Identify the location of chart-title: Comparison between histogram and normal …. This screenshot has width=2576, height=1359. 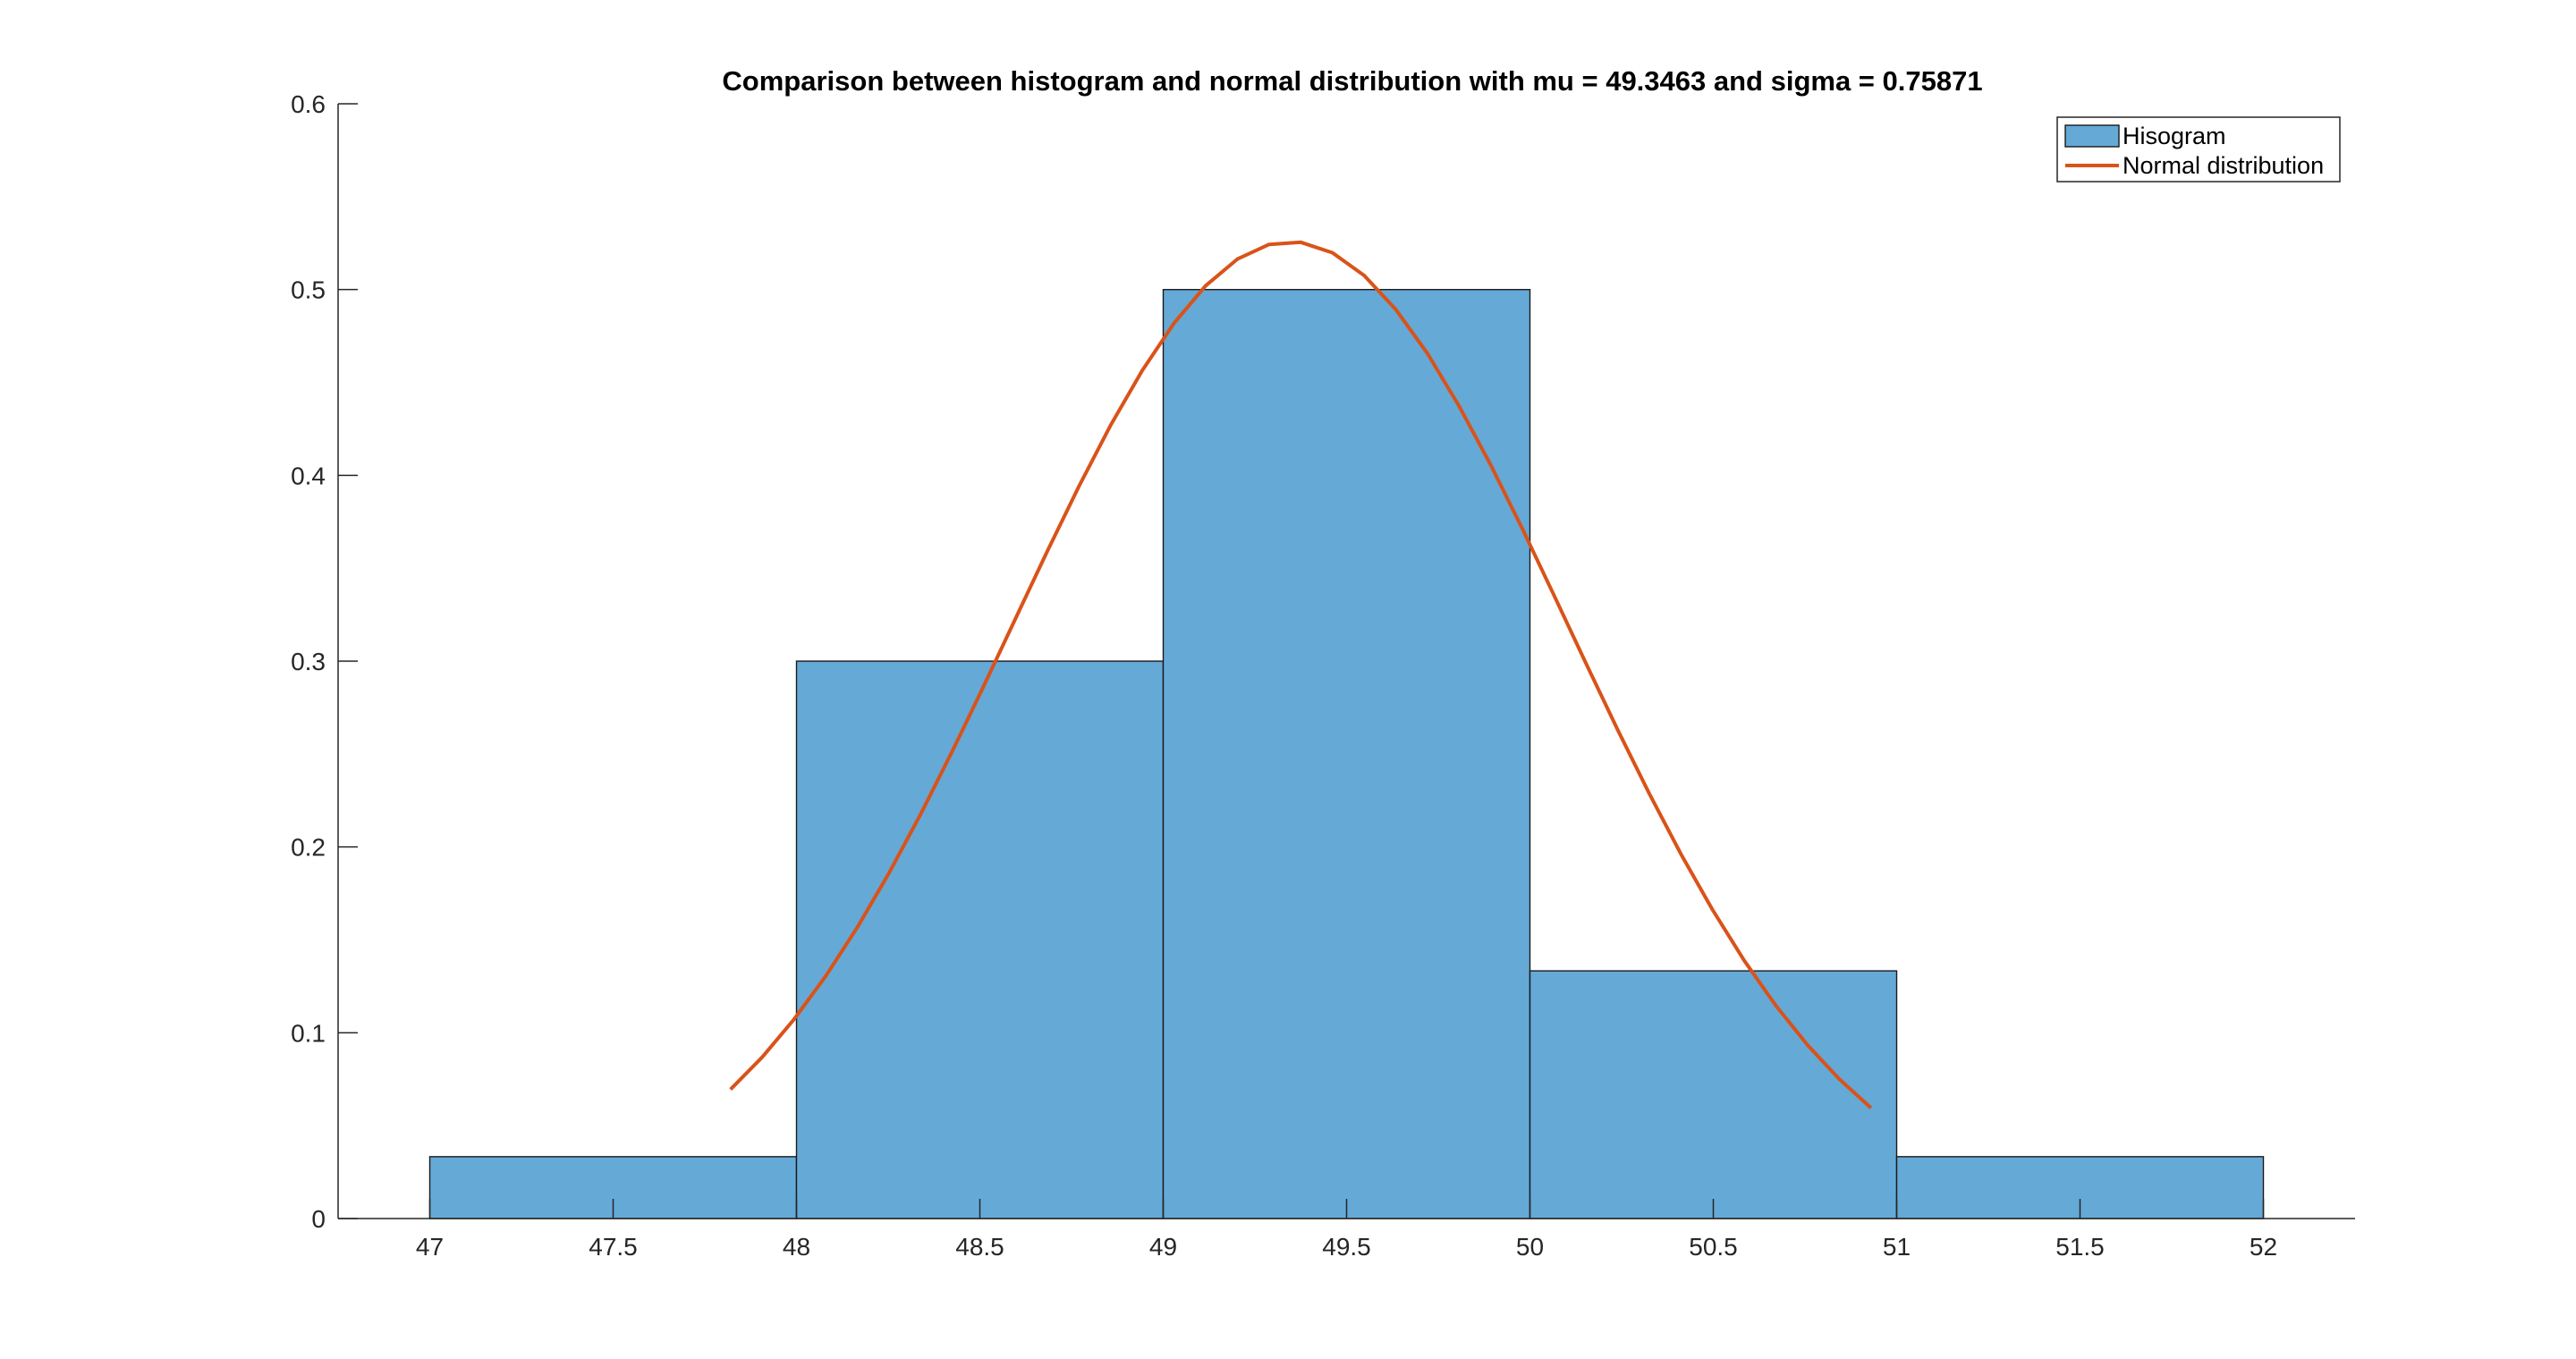
(1352, 81).